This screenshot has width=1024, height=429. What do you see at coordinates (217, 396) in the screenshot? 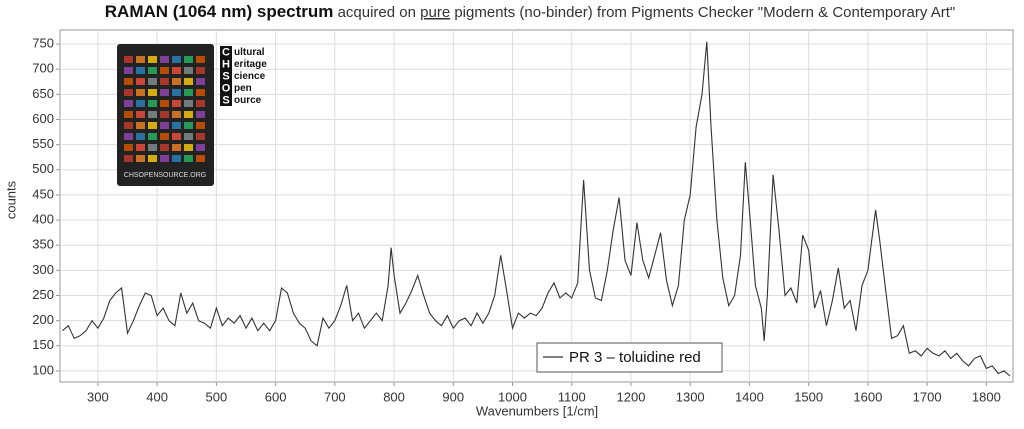
I see `x-tick-label: 500` at bounding box center [217, 396].